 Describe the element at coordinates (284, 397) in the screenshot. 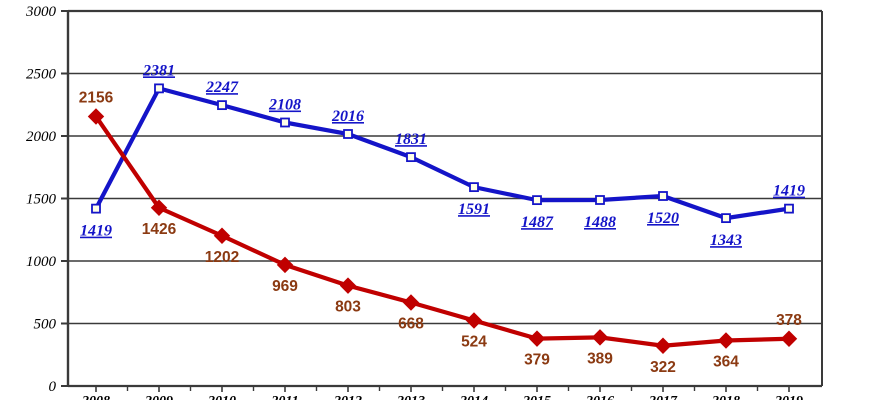

I see `x-axis-tick-label: 2011` at that location.